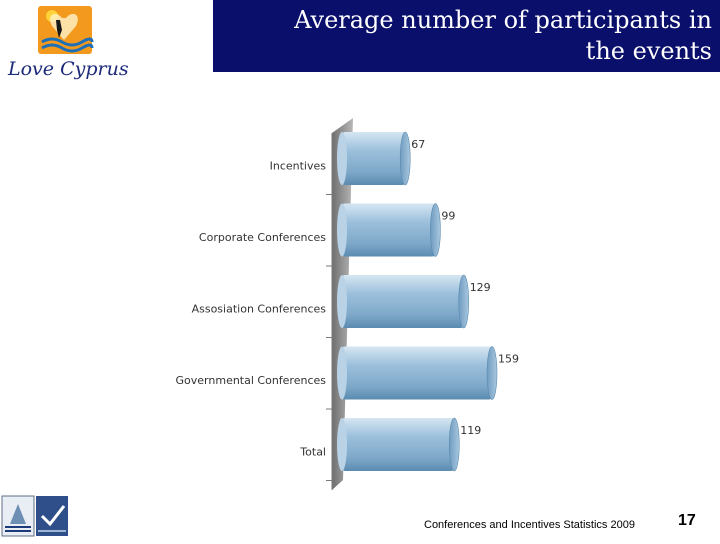 Image resolution: width=720 pixels, height=544 pixels. Describe the element at coordinates (60, 44) in the screenshot. I see `love-cyprus-logo` at that location.